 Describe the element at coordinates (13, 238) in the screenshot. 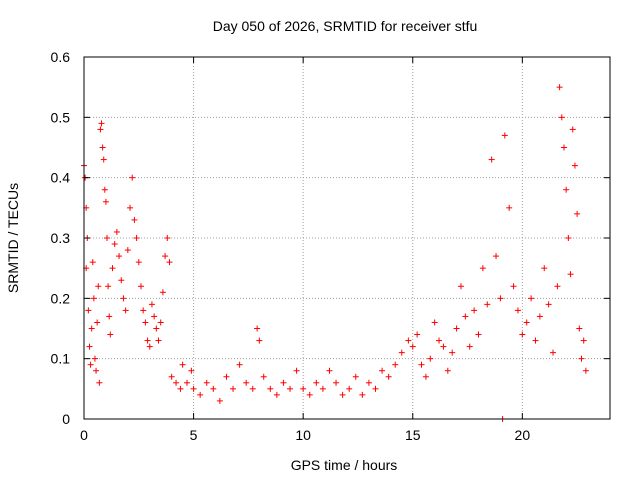

I see `y-axis-title: SRMTID / TECUs` at that location.